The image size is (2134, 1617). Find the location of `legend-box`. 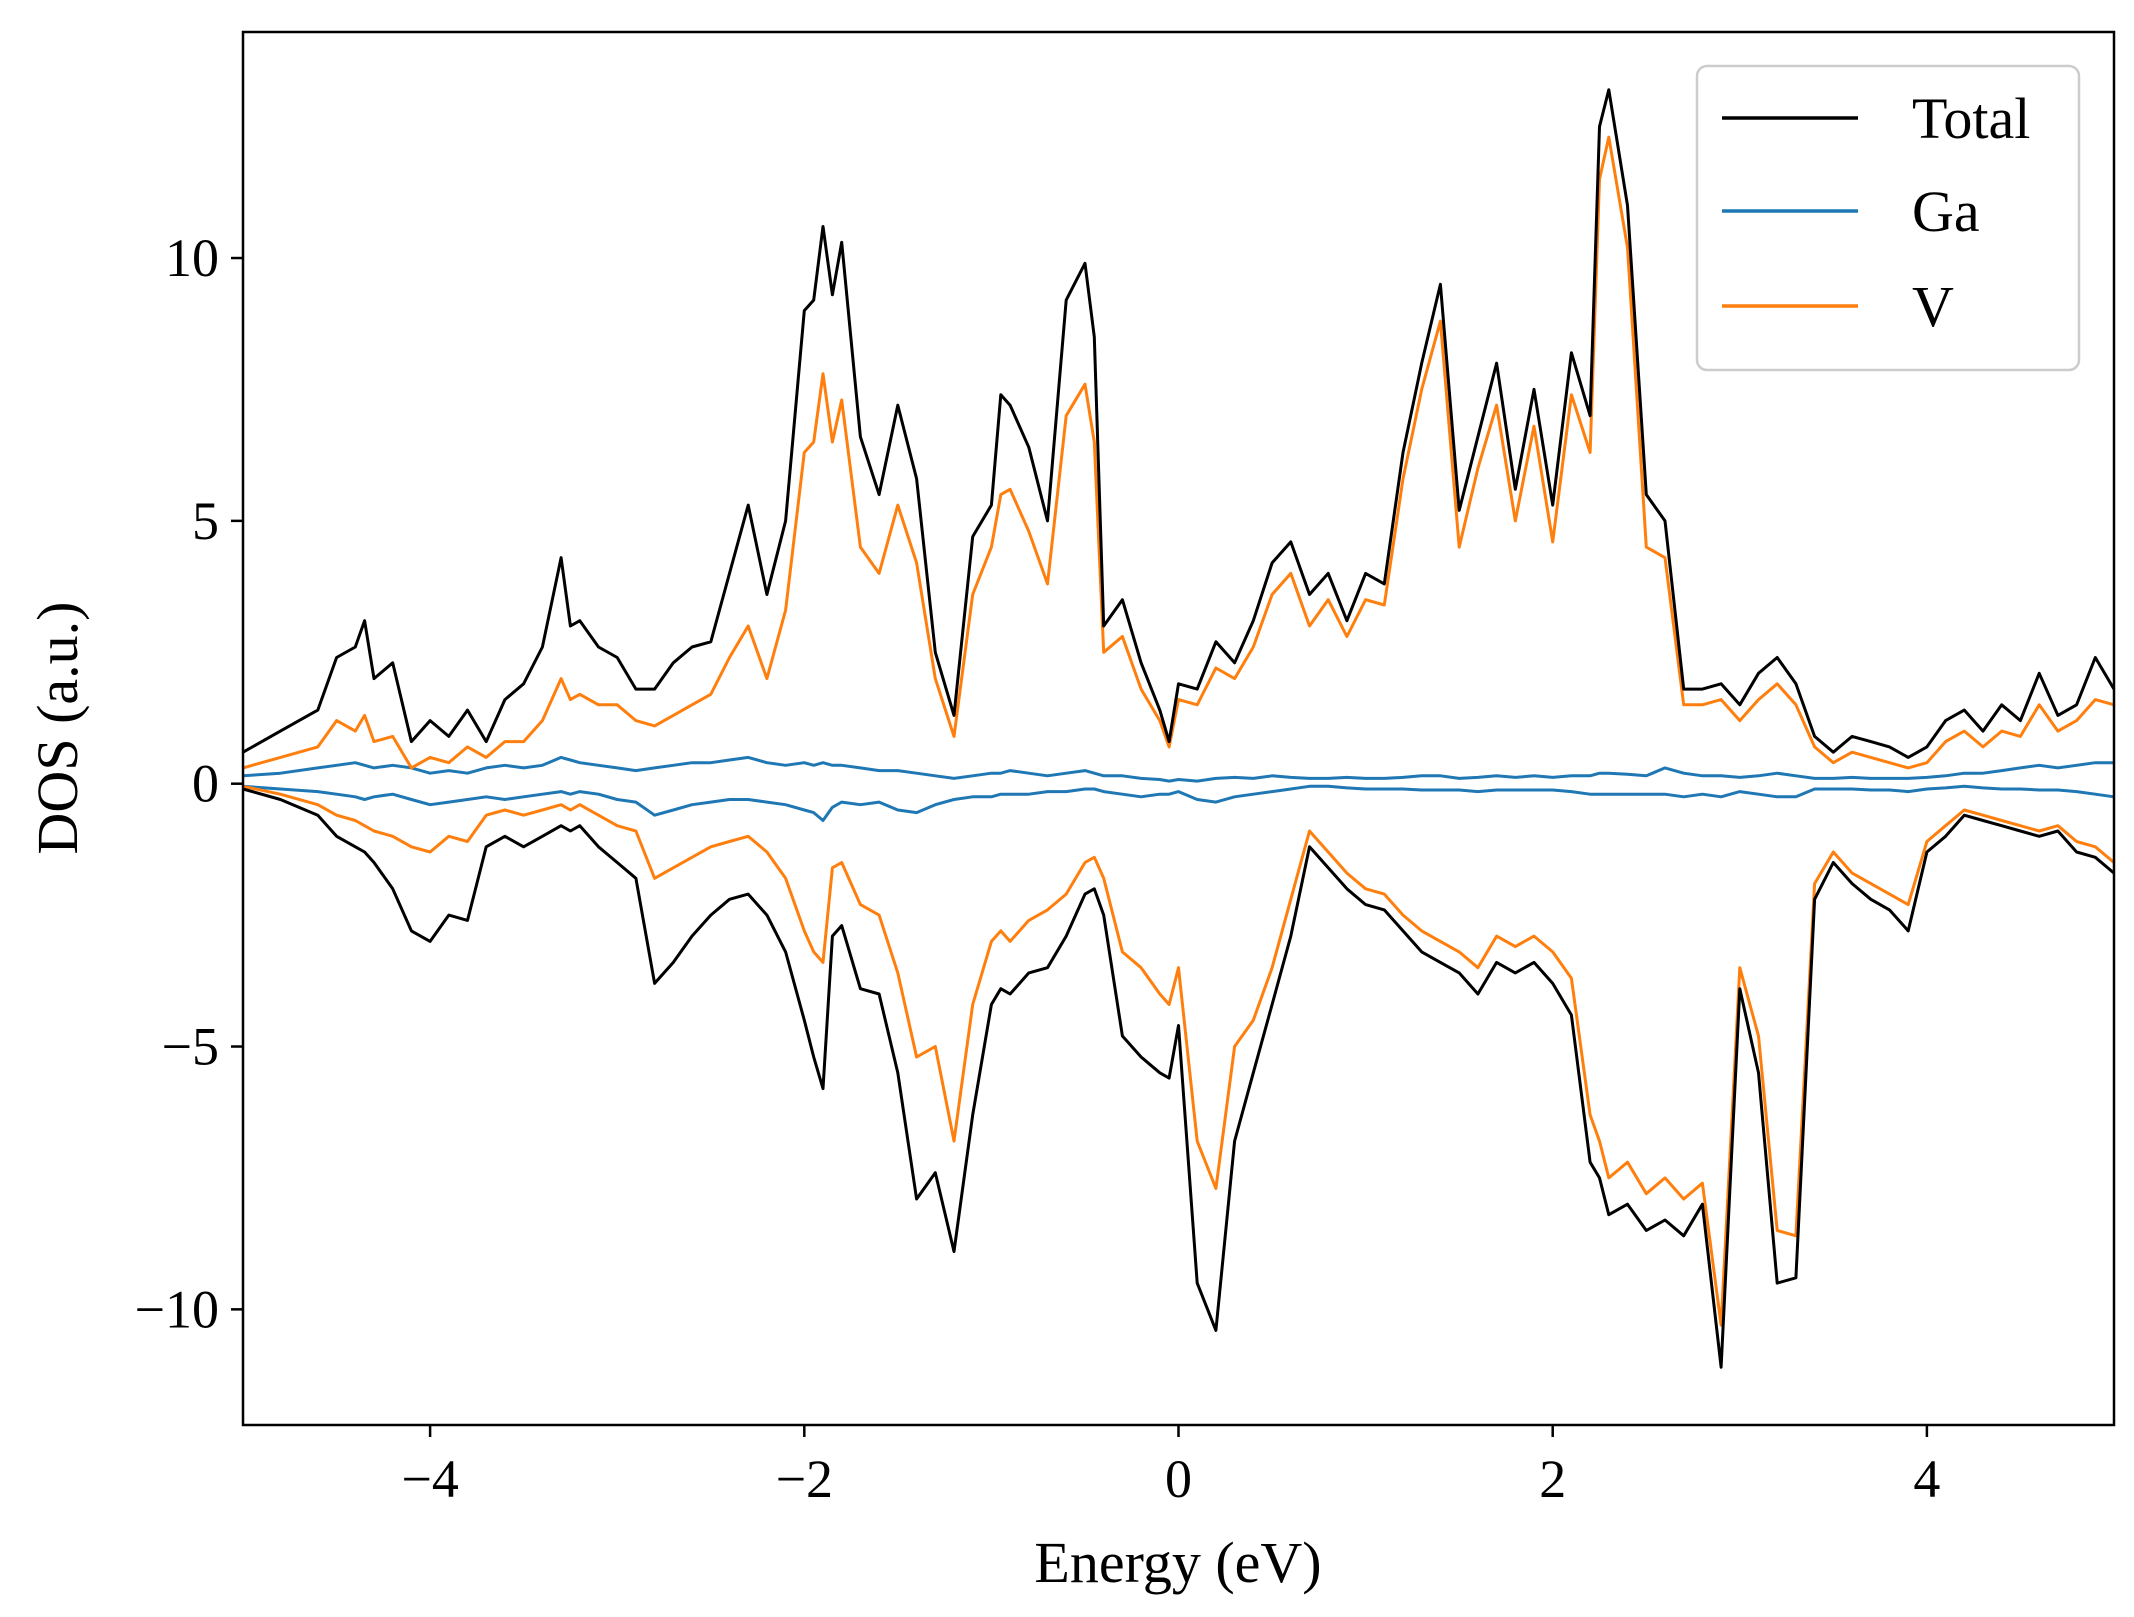

legend-box is located at coordinates (1888, 218).